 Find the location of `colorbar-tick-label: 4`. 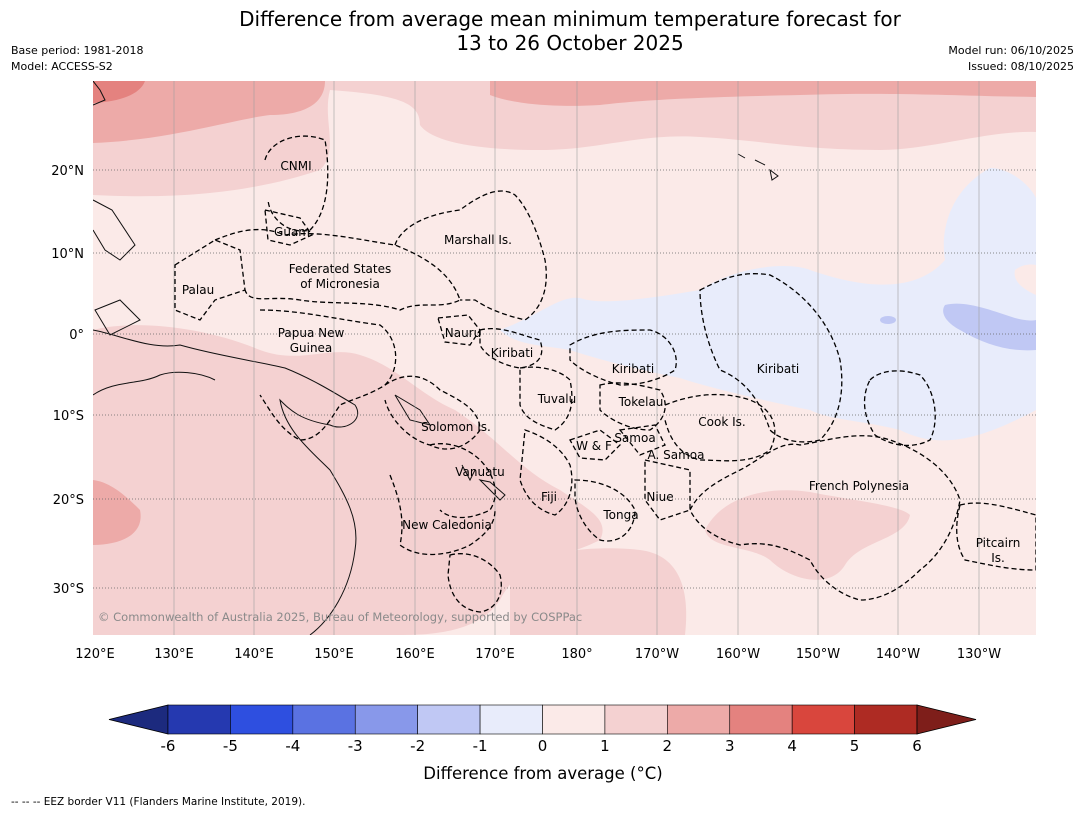

colorbar-tick-label: 4 is located at coordinates (792, 746).